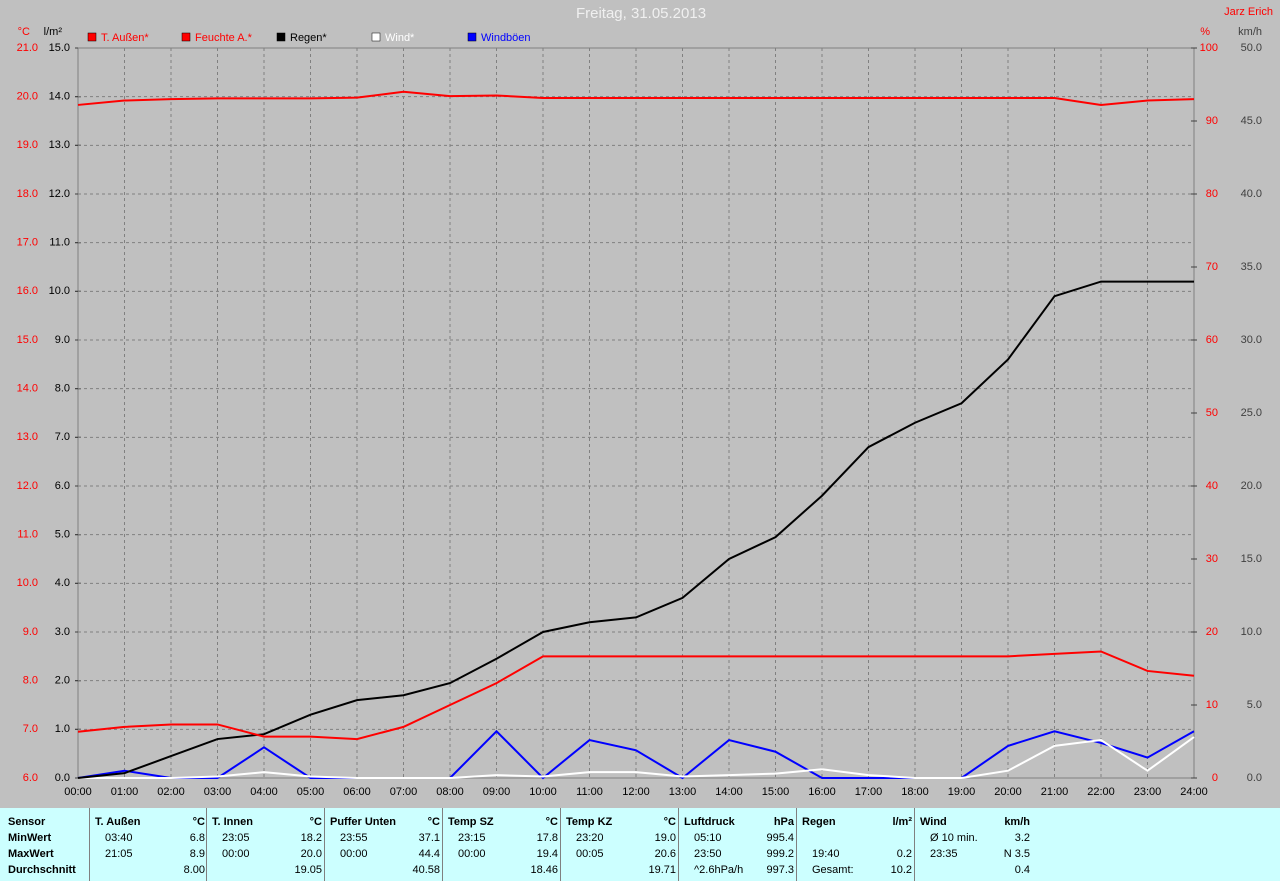  What do you see at coordinates (1212, 194) in the screenshot?
I see `y-tick-label: 80` at bounding box center [1212, 194].